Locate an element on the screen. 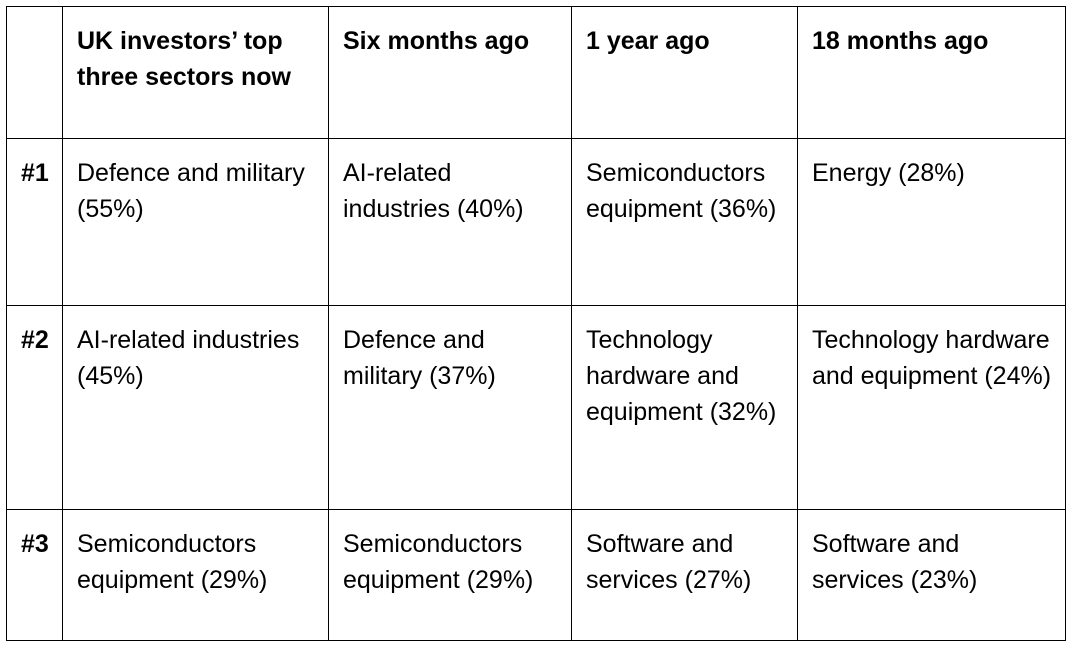 The width and height of the screenshot is (1072, 650). cell-1-year-ago: Semiconductors equipment (36%) is located at coordinates (684, 222).